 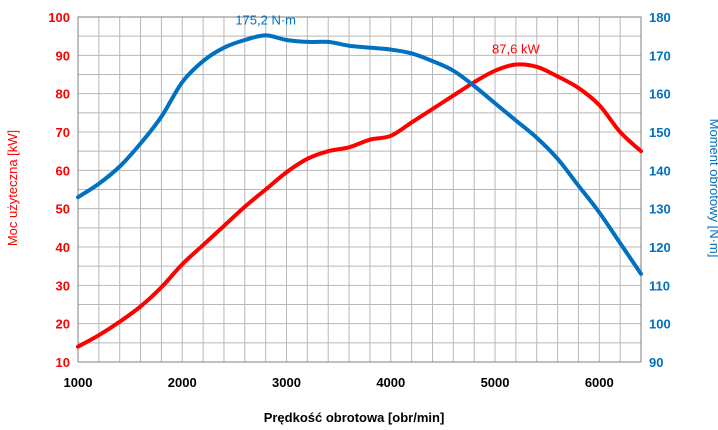 I want to click on left-tick-label: 70, so click(x=63, y=132).